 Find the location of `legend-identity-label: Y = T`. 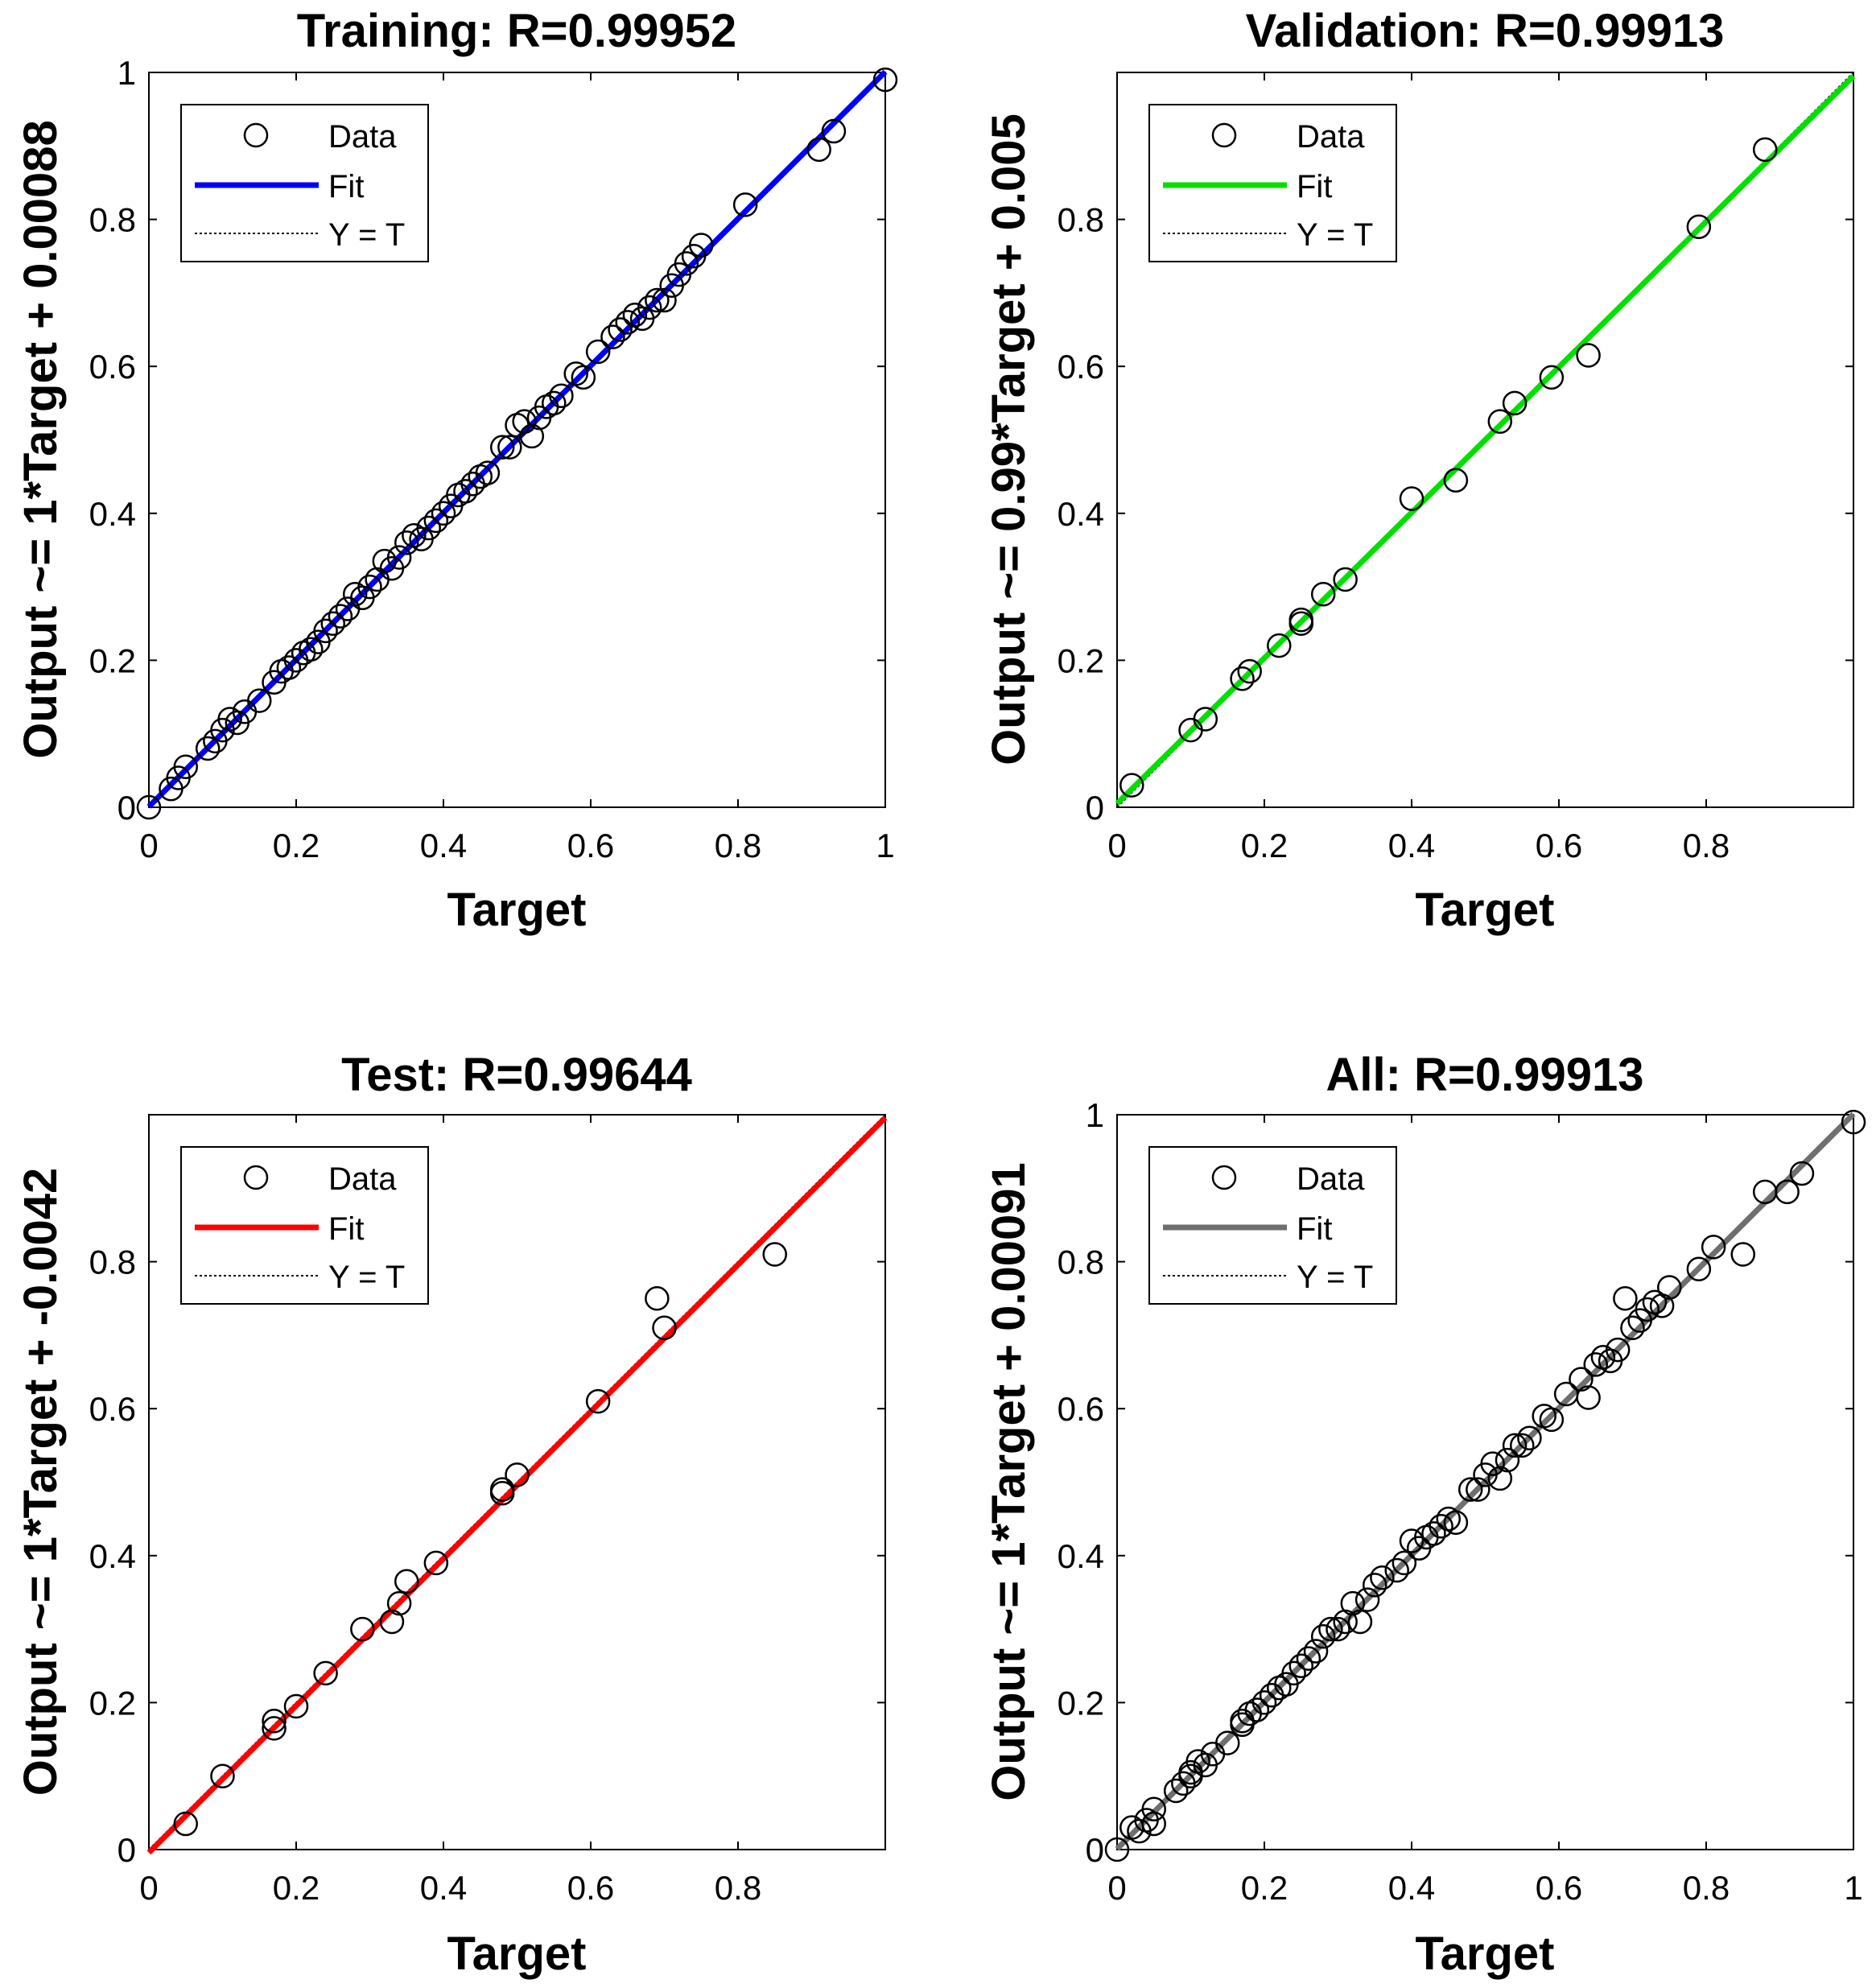

legend-identity-label: Y = T is located at coordinates (1335, 235).